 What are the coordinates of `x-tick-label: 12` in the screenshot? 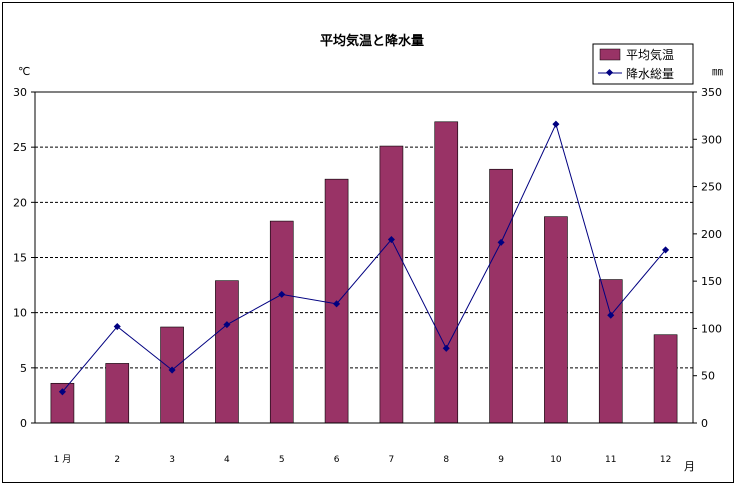 It's located at (665, 460).